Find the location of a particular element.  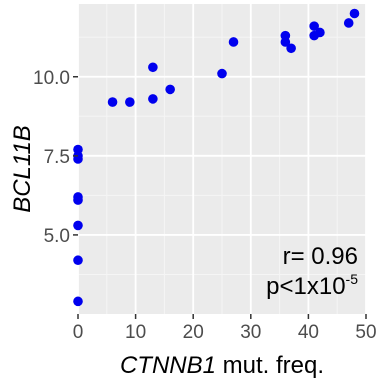

correlation-annotation: r= 0.96 is located at coordinates (320, 256).